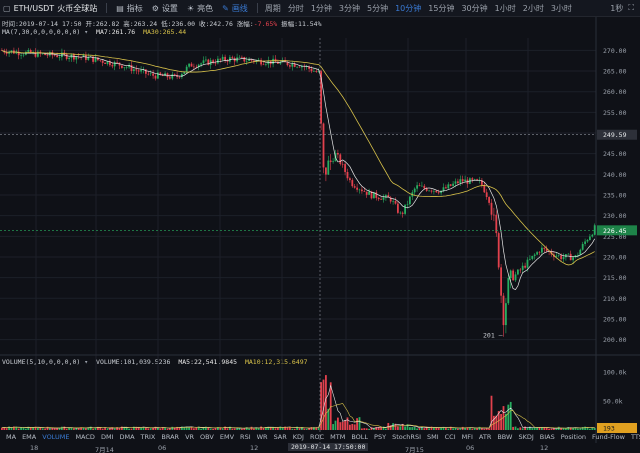  I want to click on indicator-tab: WR, so click(262, 436).